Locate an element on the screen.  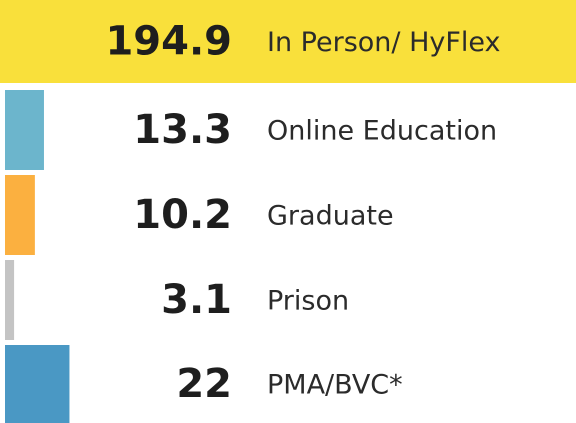
value-label: 10.2 is located at coordinates (182, 215).